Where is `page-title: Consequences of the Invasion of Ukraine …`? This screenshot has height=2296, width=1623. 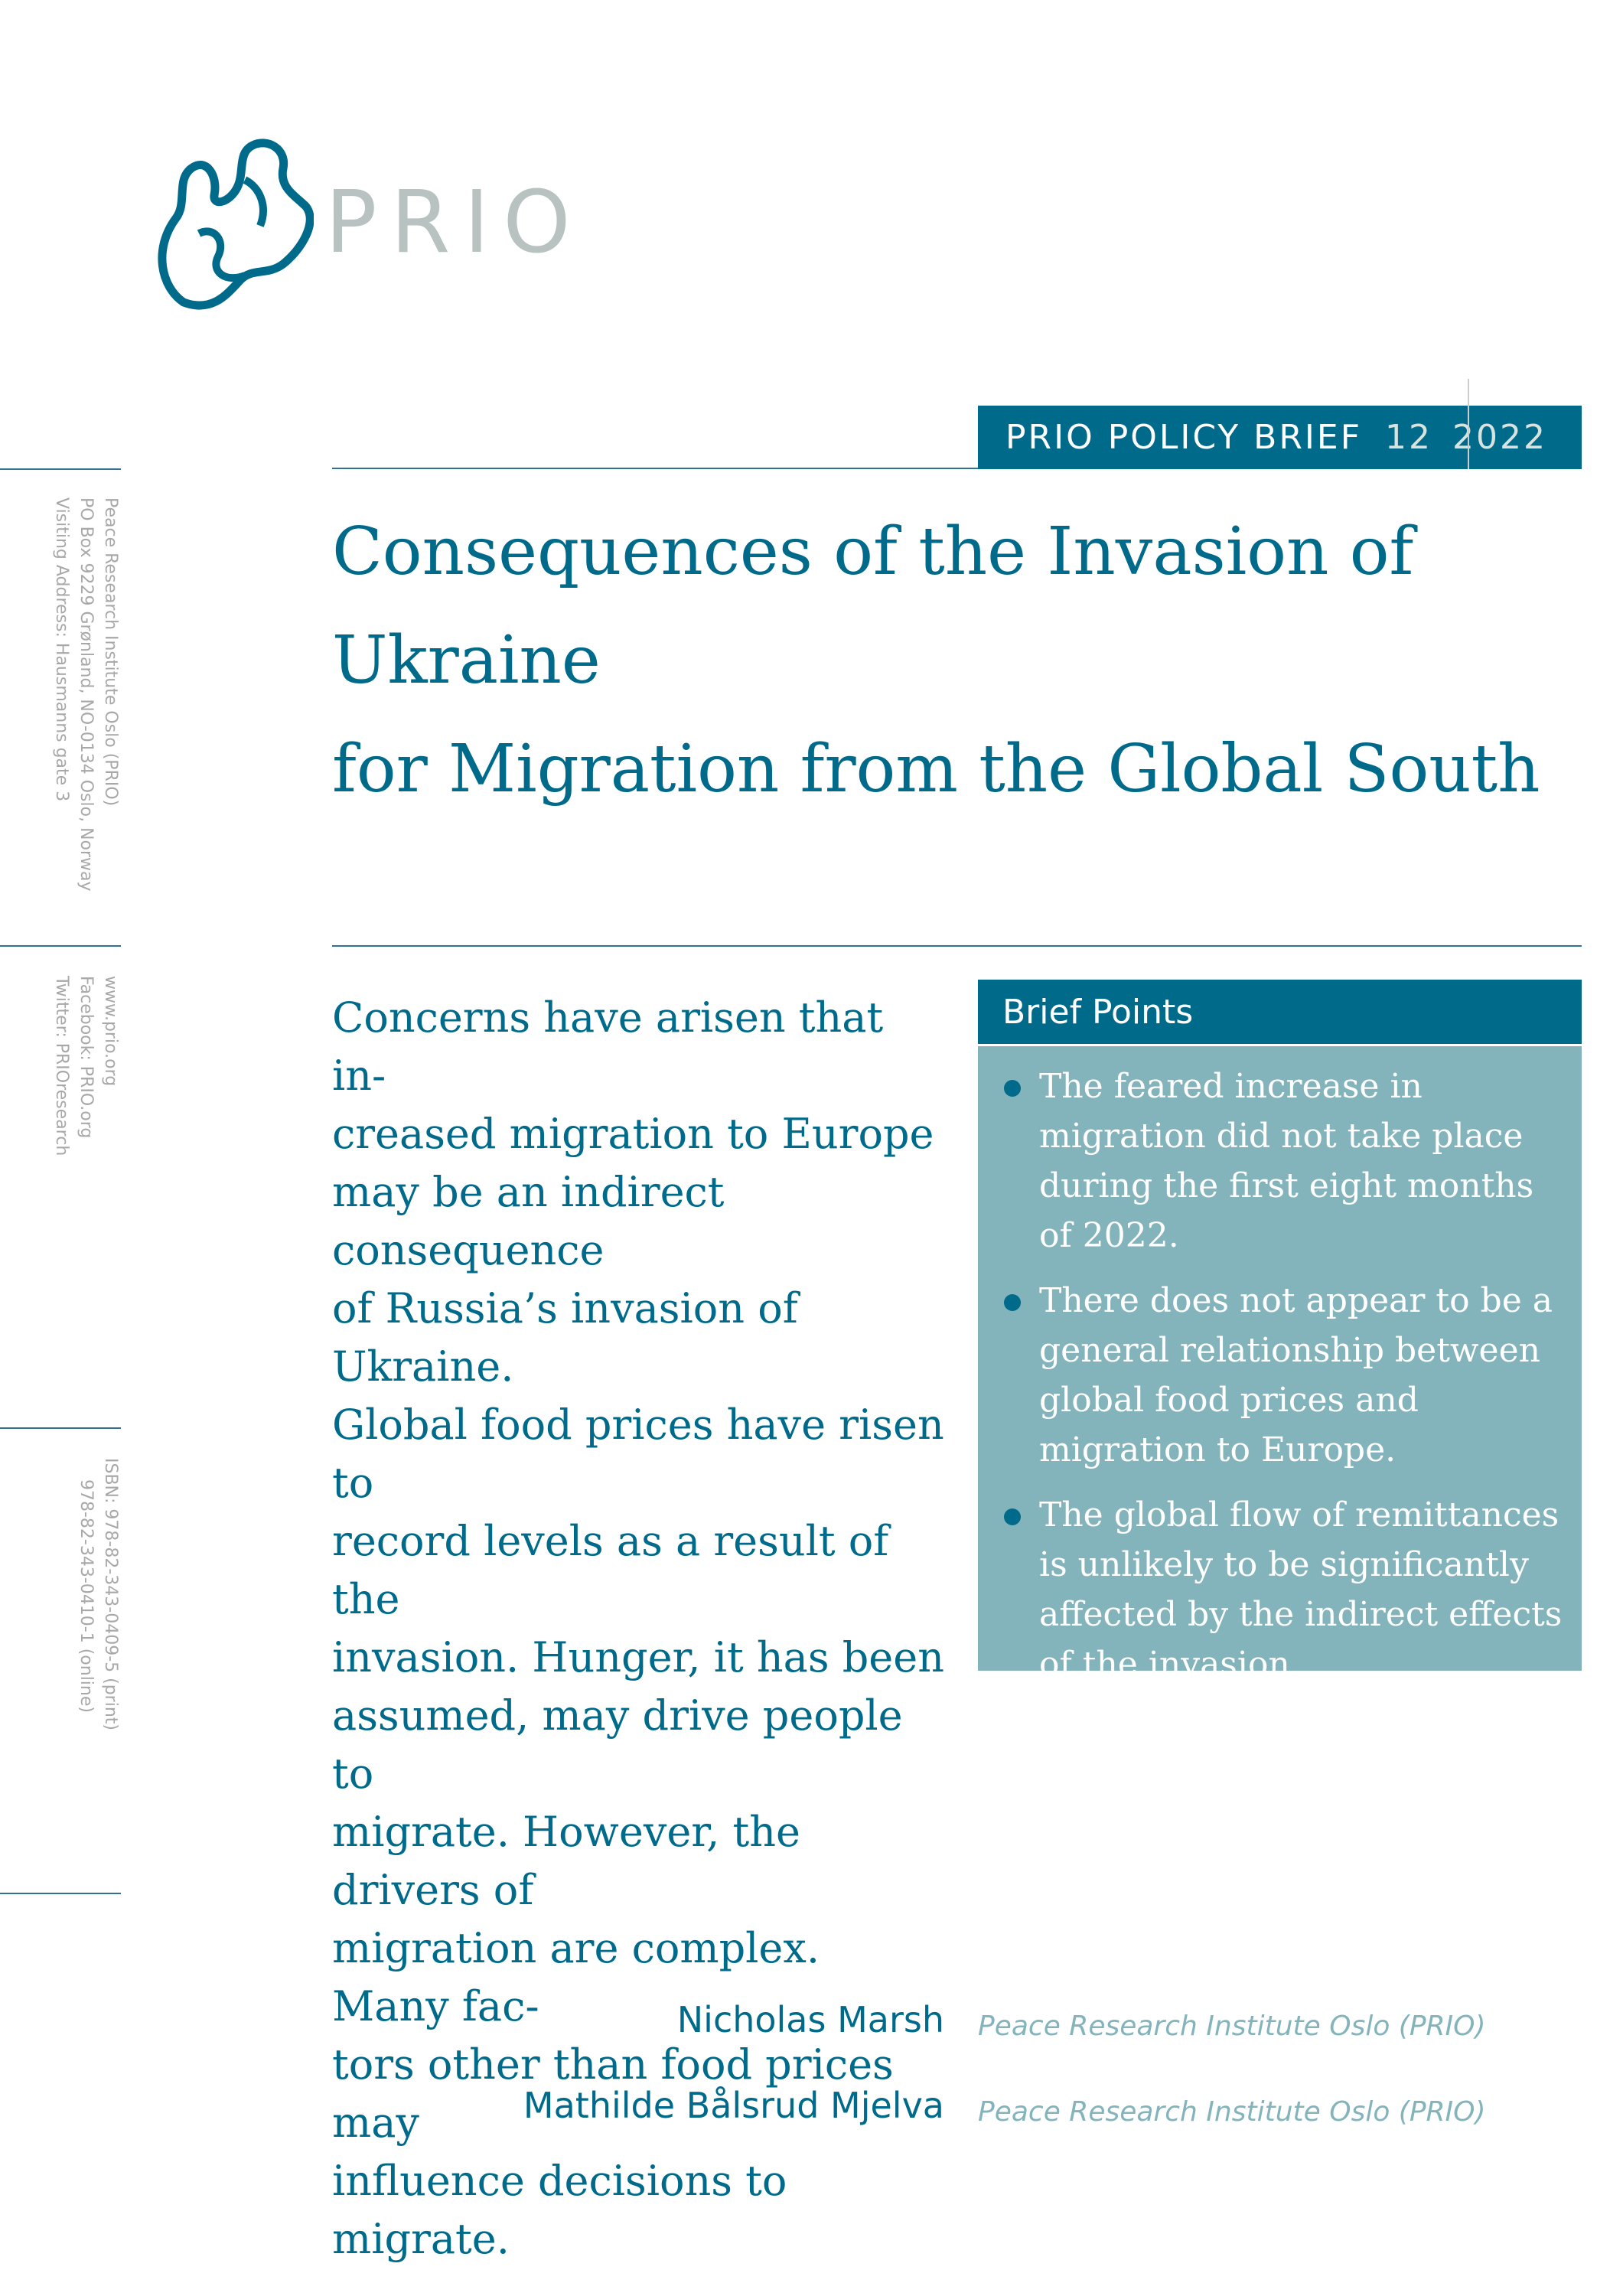 page-title: Consequences of the Invasion of Ukraine … is located at coordinates (977, 660).